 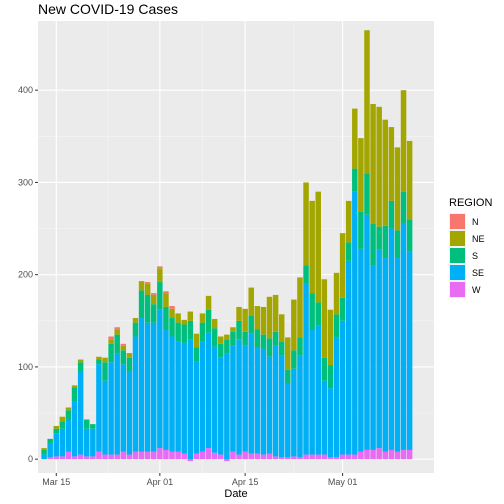 I want to click on x-tick-label: Mar 15, so click(x=56, y=482).